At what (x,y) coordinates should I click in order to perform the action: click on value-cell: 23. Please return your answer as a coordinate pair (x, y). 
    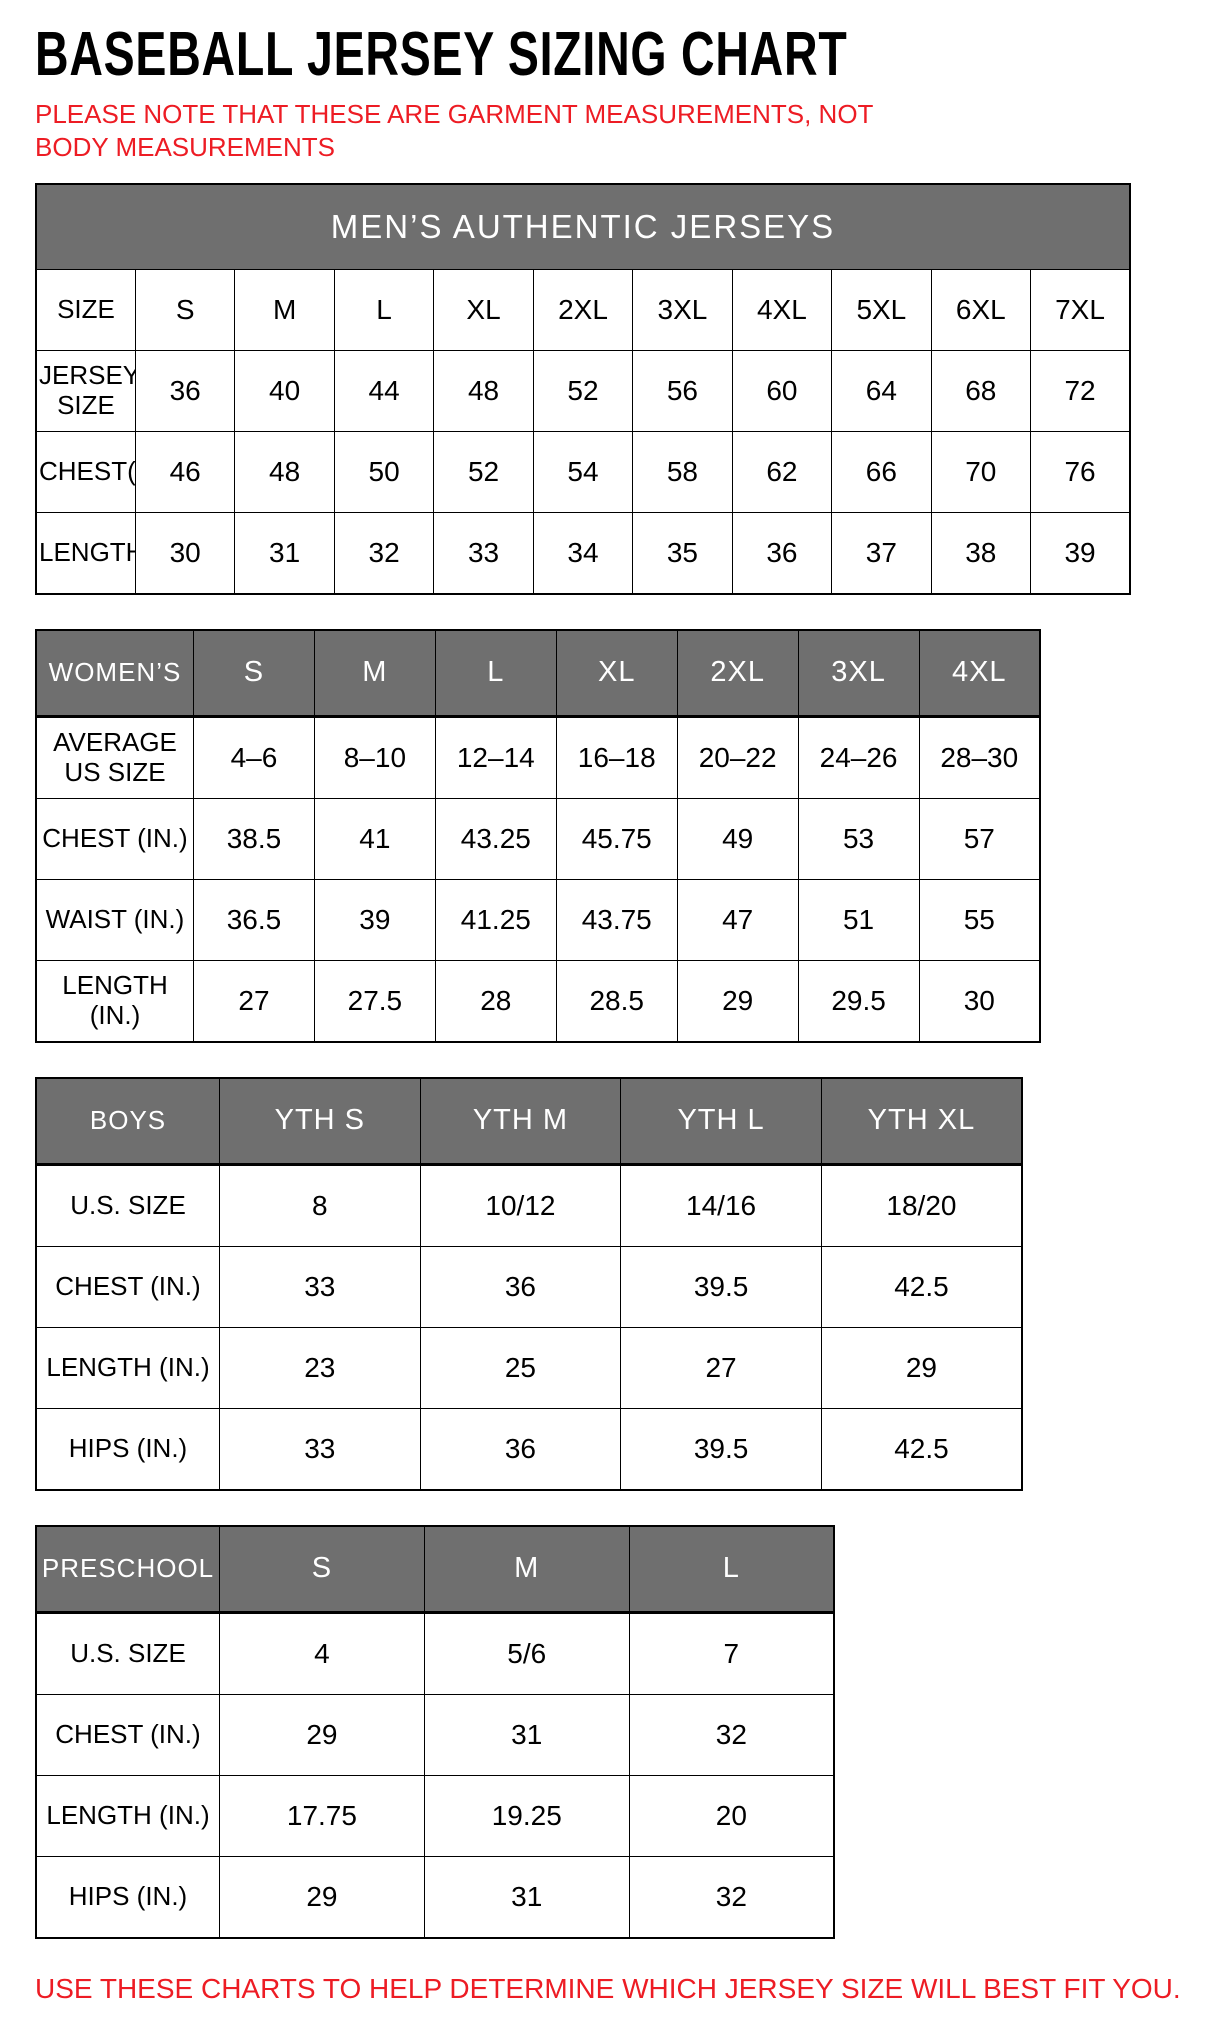
    Looking at the image, I should click on (320, 1368).